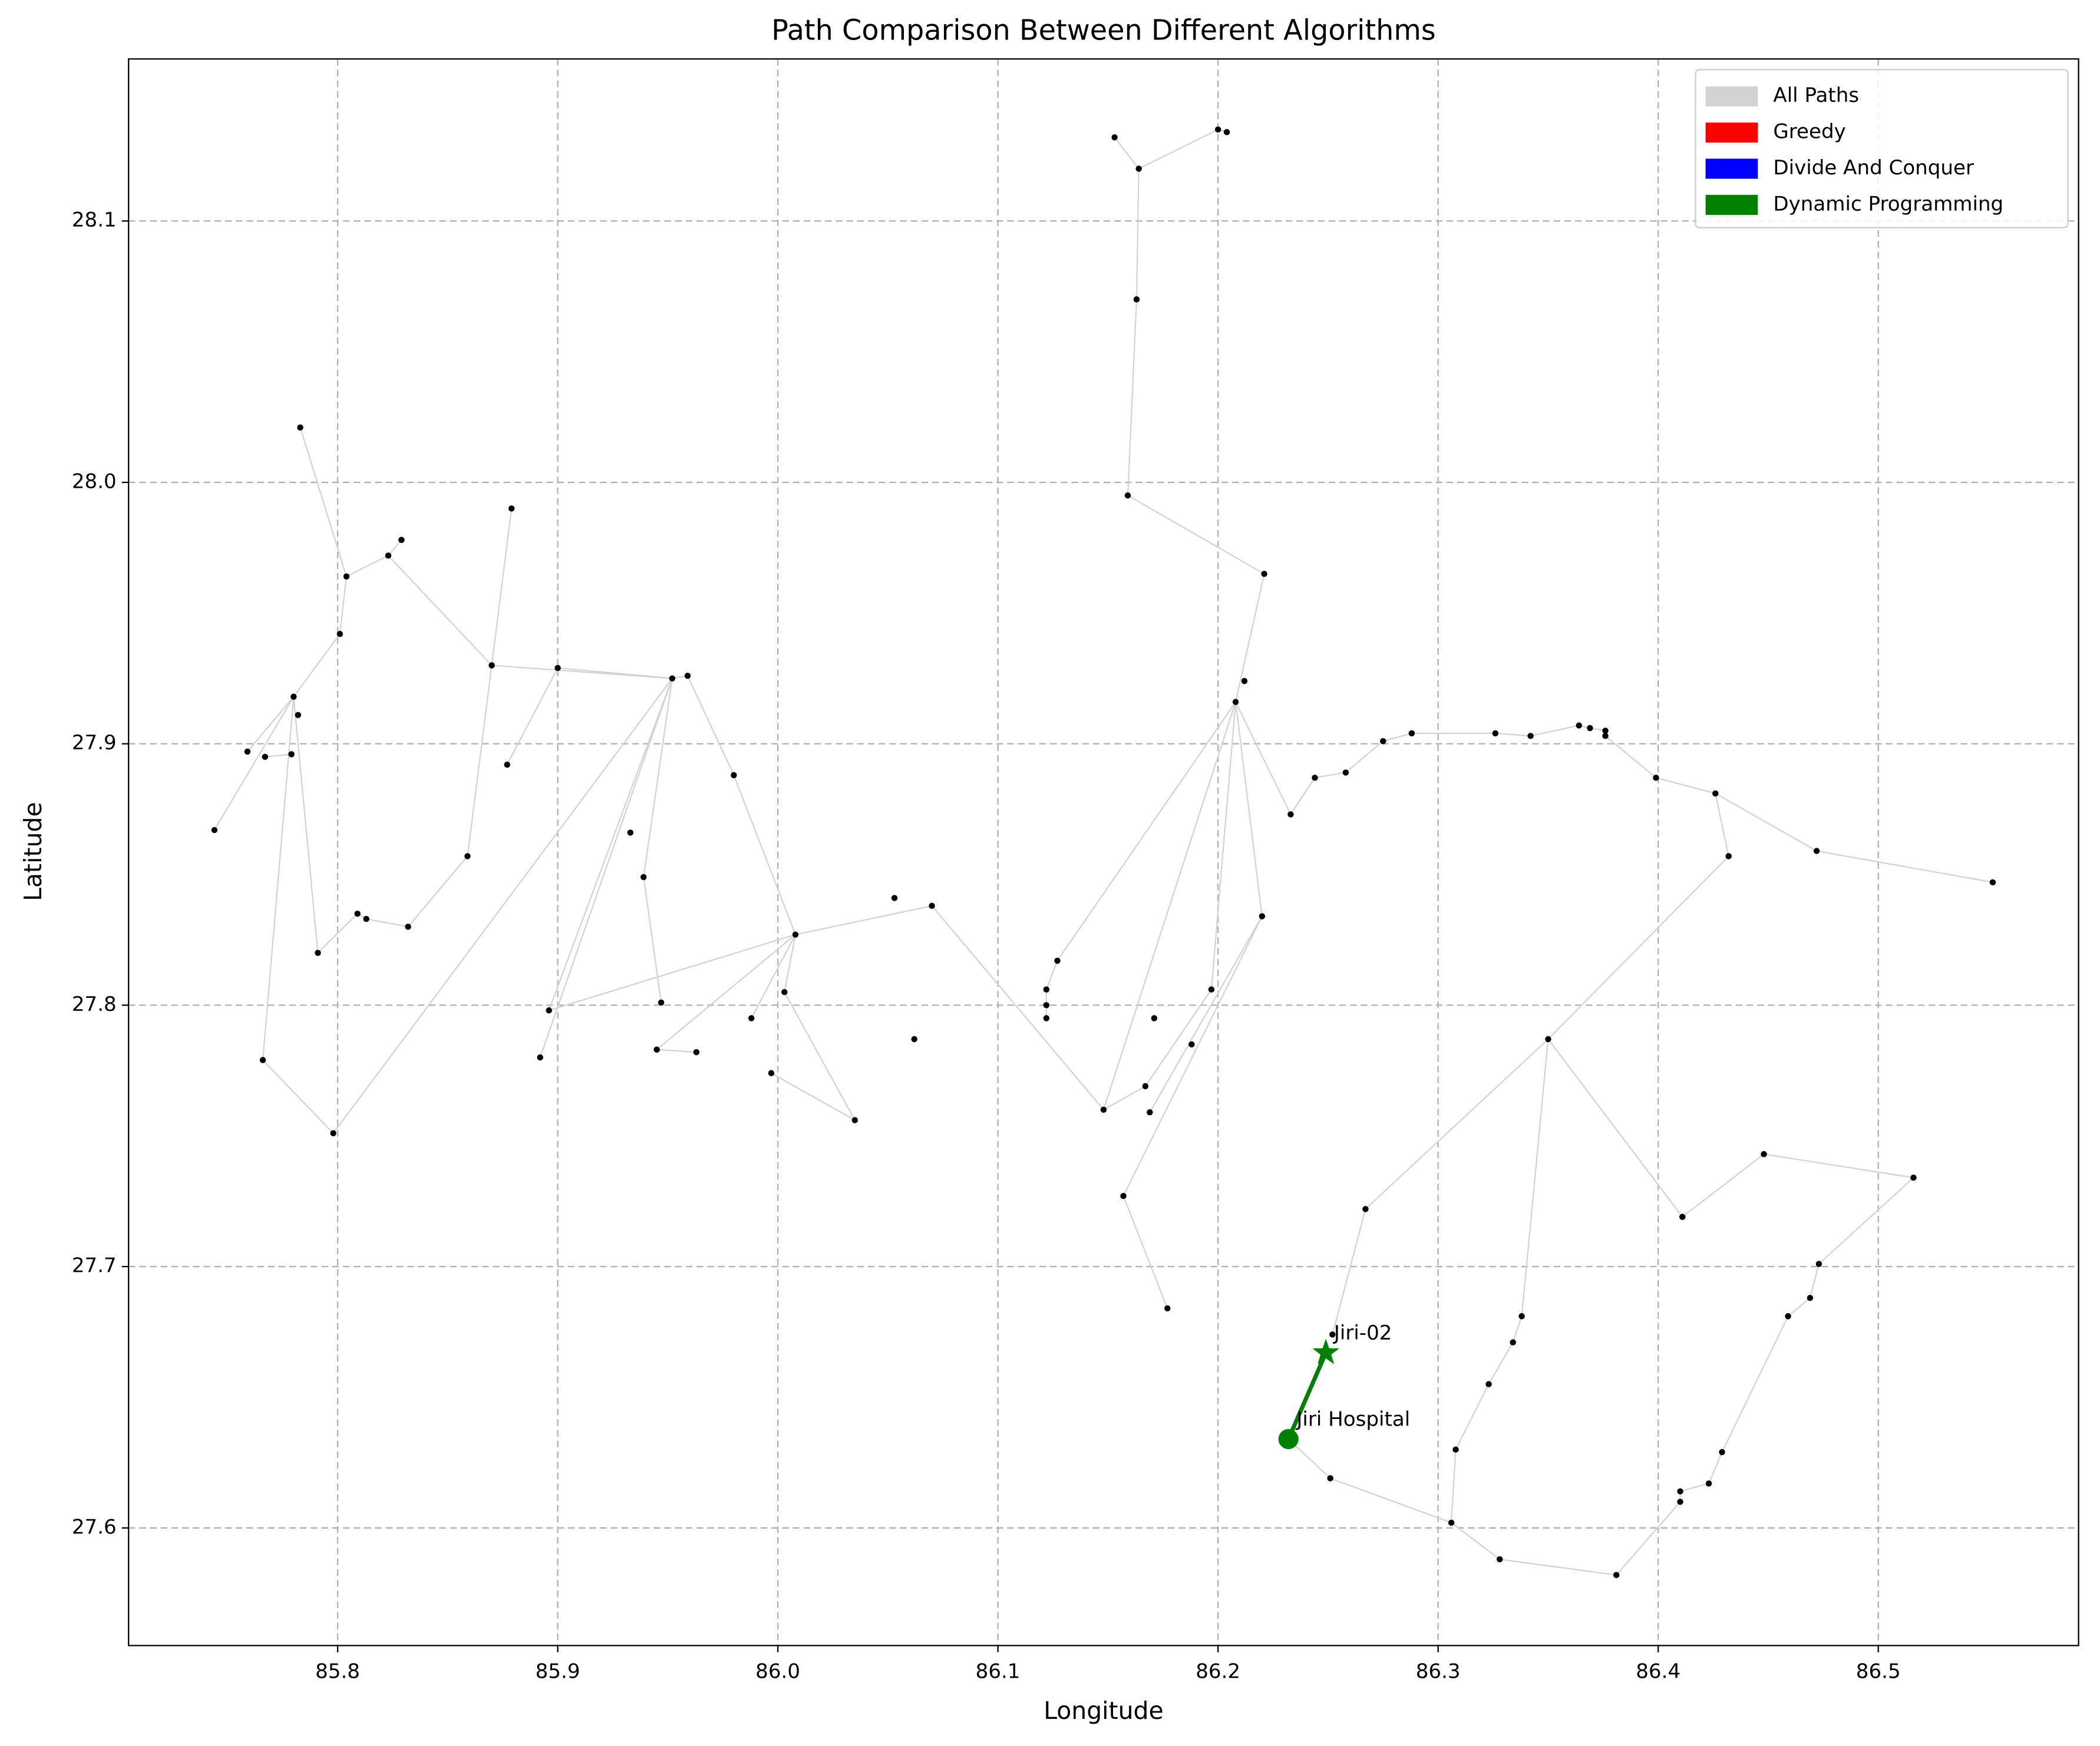 This screenshot has width=2100, height=1746. Describe the element at coordinates (1809, 132) in the screenshot. I see `legend-label: Greedy` at that location.